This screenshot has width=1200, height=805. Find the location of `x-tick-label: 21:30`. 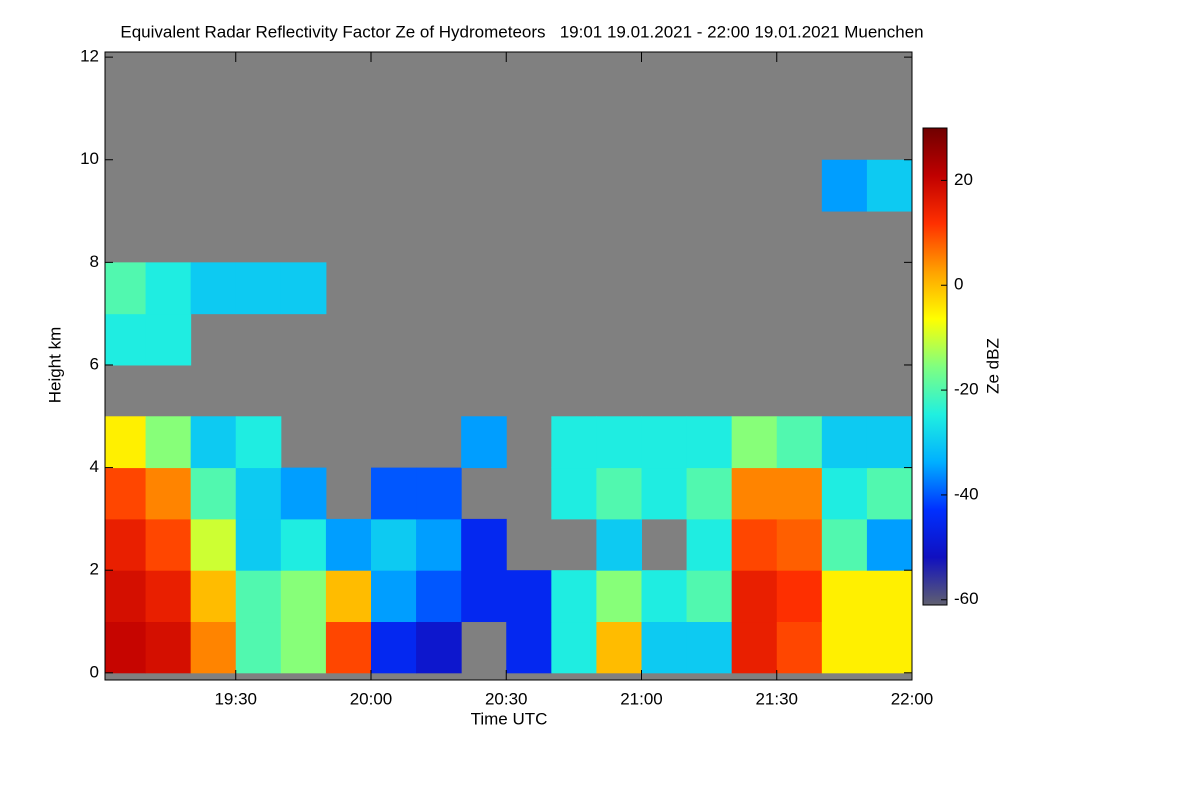

x-tick-label: 21:30 is located at coordinates (776, 698).